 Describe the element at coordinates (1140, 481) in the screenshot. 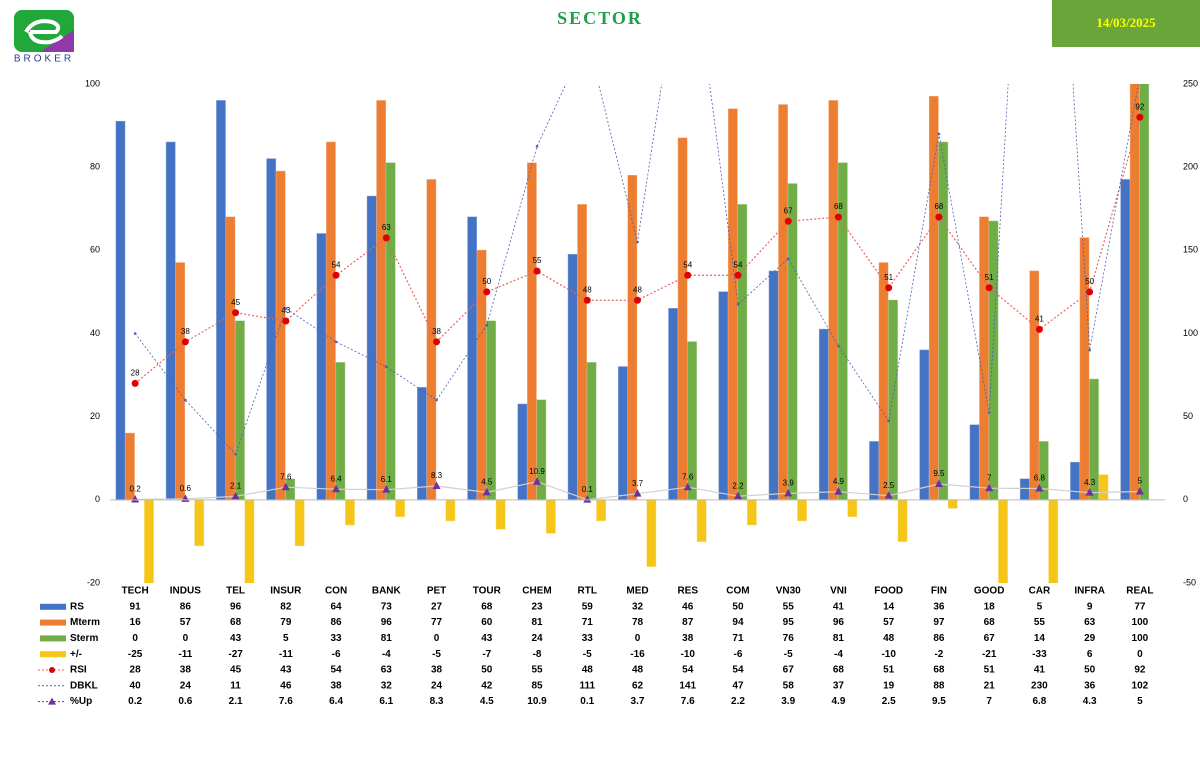

I see `data-label: 5` at that location.